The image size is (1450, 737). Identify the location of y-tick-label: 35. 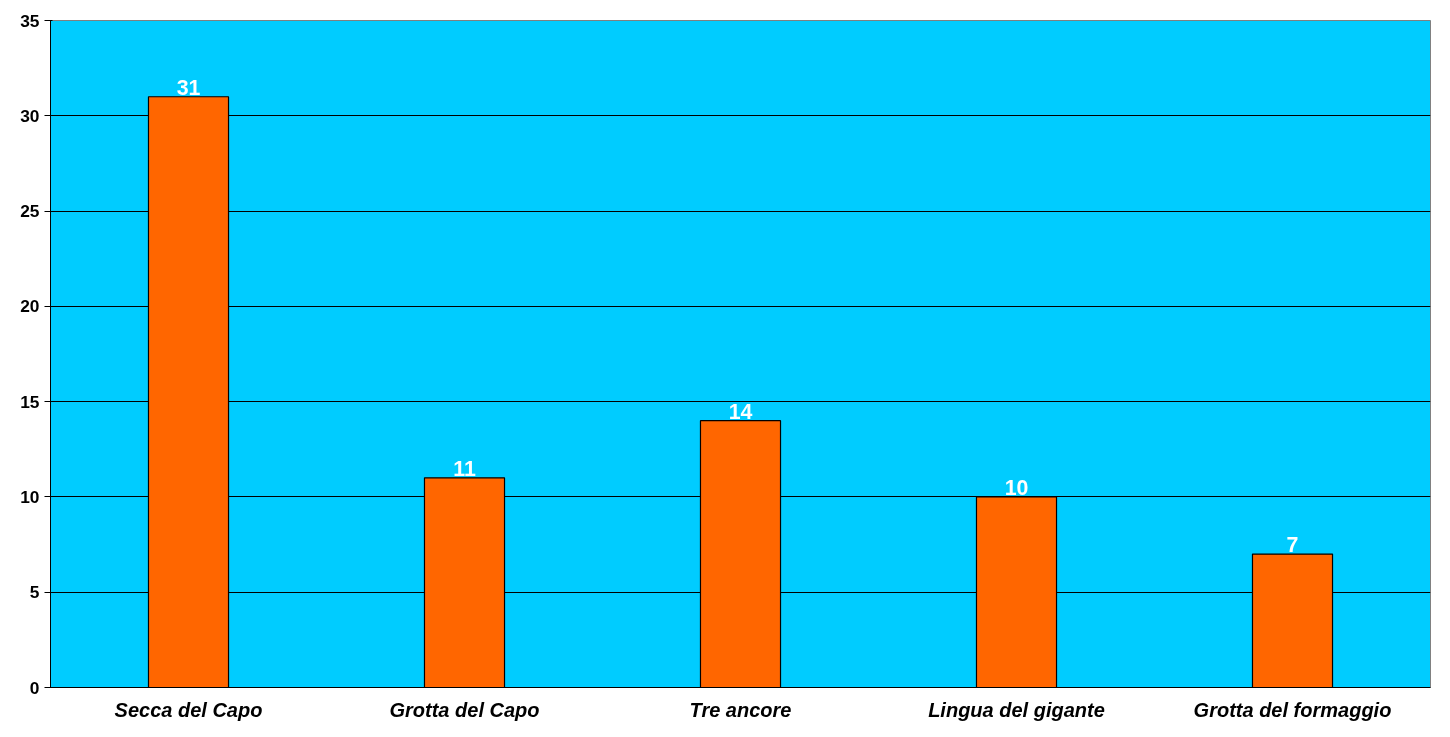
(30, 20).